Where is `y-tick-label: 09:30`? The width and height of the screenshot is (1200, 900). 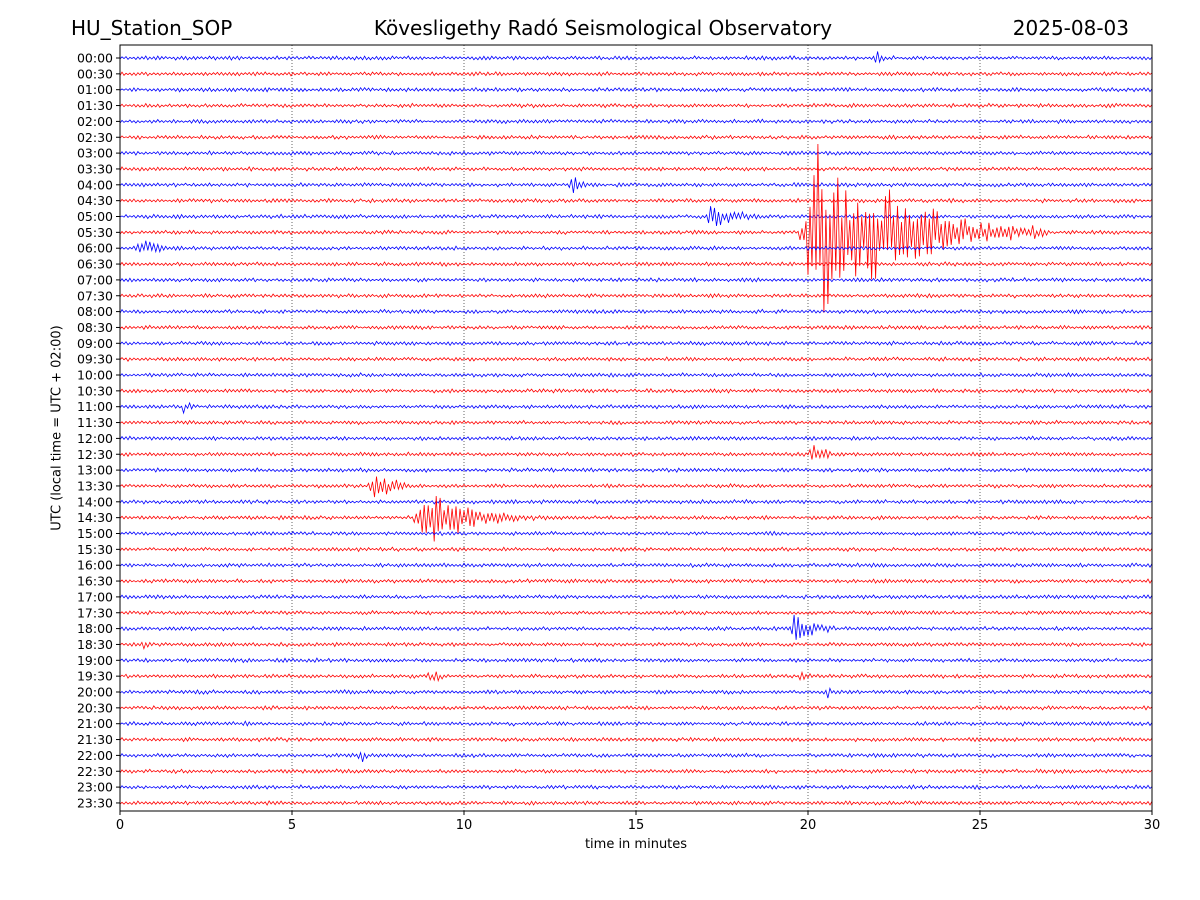
y-tick-label: 09:30 is located at coordinates (95, 359).